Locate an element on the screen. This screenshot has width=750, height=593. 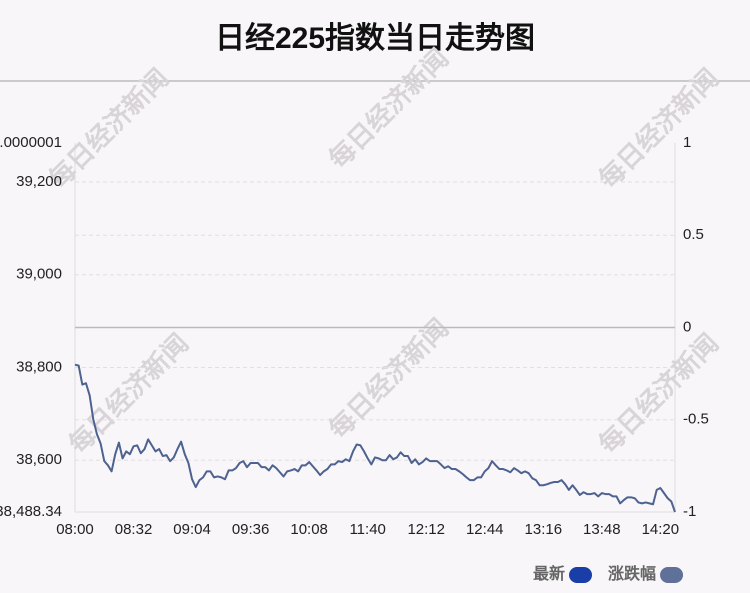
legend-label: 最新 is located at coordinates (549, 573).